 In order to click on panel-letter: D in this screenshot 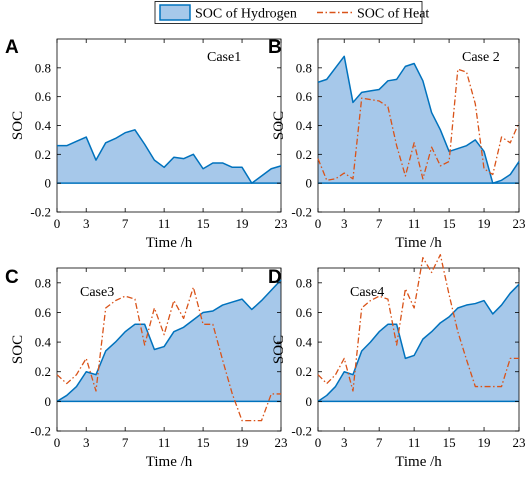, I will do `click(275, 277)`.